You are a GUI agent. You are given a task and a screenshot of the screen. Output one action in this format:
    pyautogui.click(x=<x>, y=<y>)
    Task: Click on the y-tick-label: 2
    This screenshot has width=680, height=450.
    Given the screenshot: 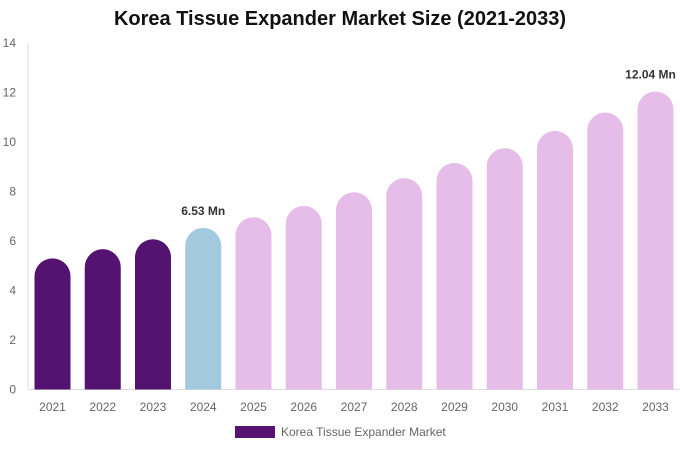 What is the action you would take?
    pyautogui.click(x=12, y=340)
    